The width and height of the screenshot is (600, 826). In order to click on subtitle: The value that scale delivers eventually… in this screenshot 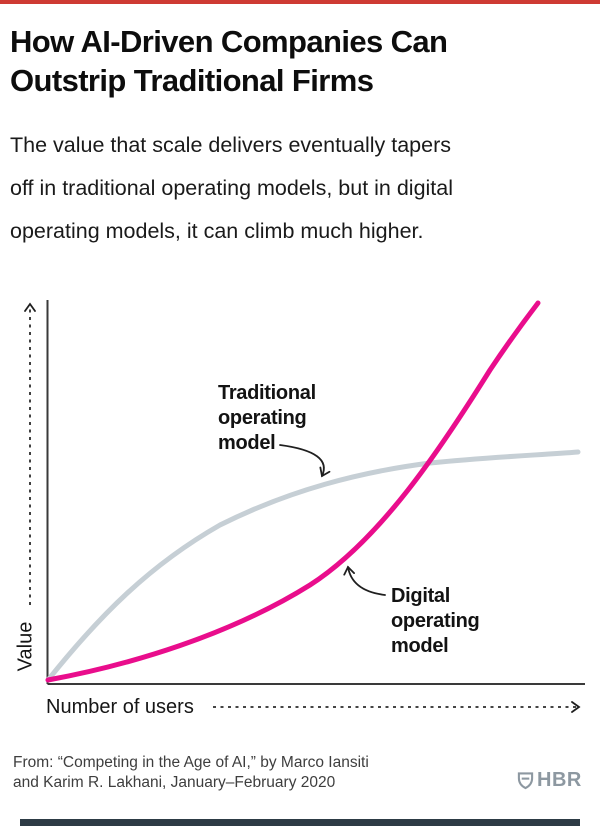, I will do `click(231, 188)`.